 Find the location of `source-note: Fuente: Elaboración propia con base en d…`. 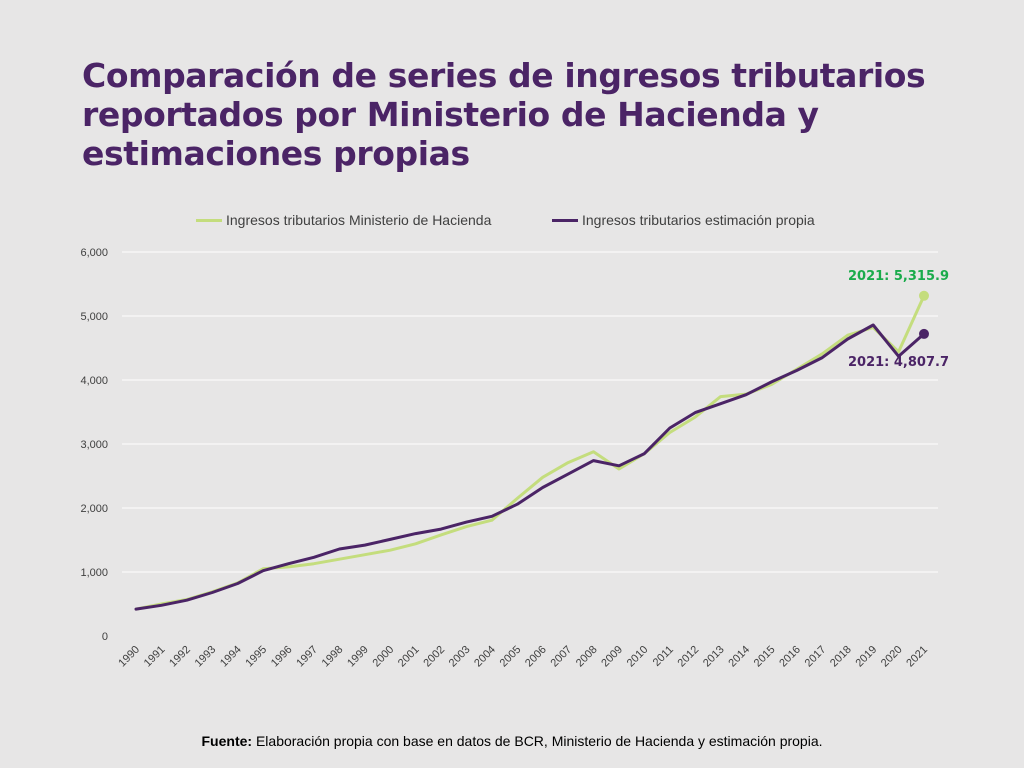

source-note: Fuente: Elaboración propia con base en d… is located at coordinates (512, 741).